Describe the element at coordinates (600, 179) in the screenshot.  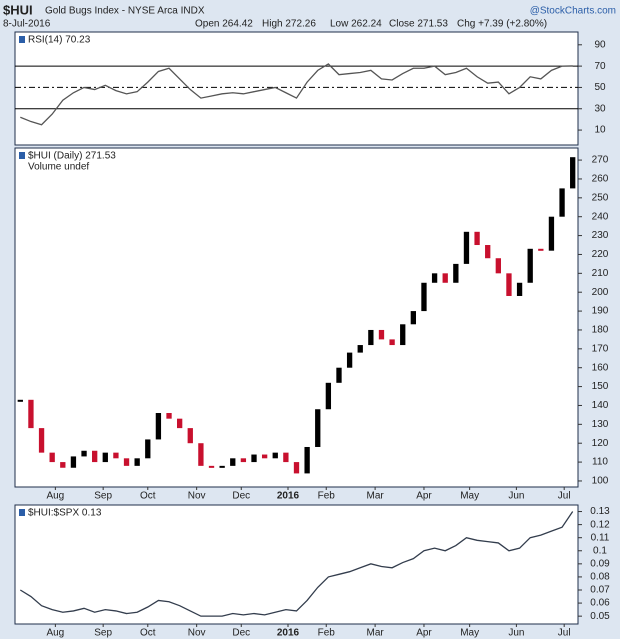
I see `y-tick-label: 260` at that location.